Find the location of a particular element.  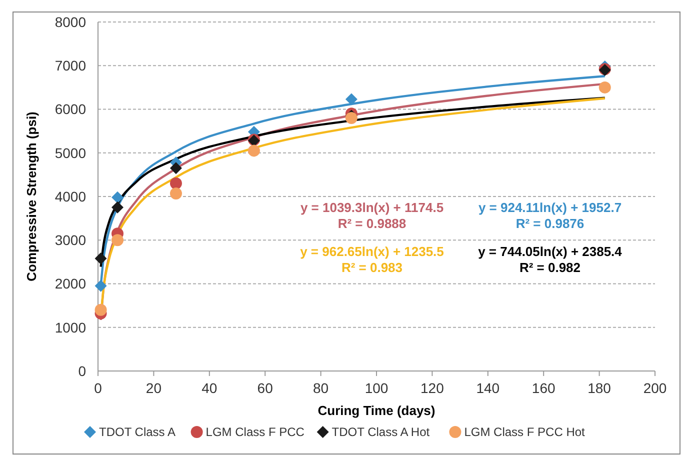

legend-label: LGM Class F PCC Hot is located at coordinates (525, 432).